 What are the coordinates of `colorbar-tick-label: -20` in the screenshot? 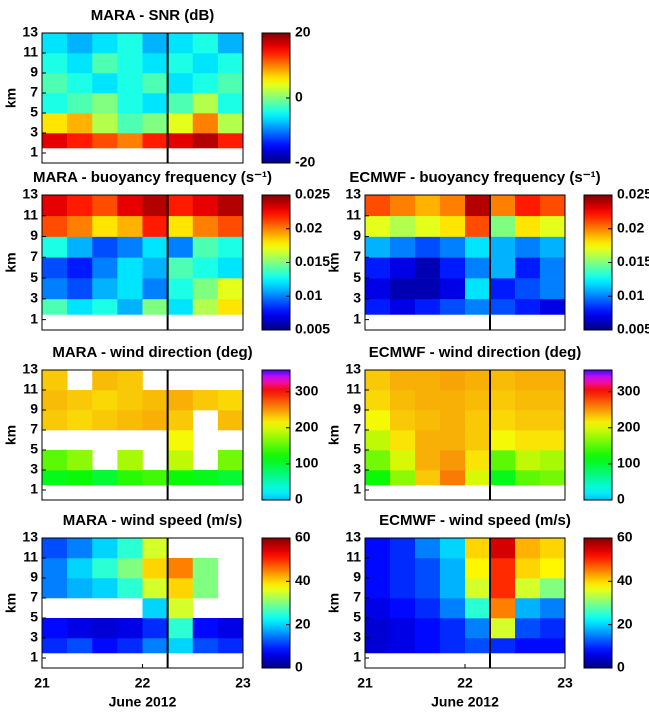 It's located at (305, 162).